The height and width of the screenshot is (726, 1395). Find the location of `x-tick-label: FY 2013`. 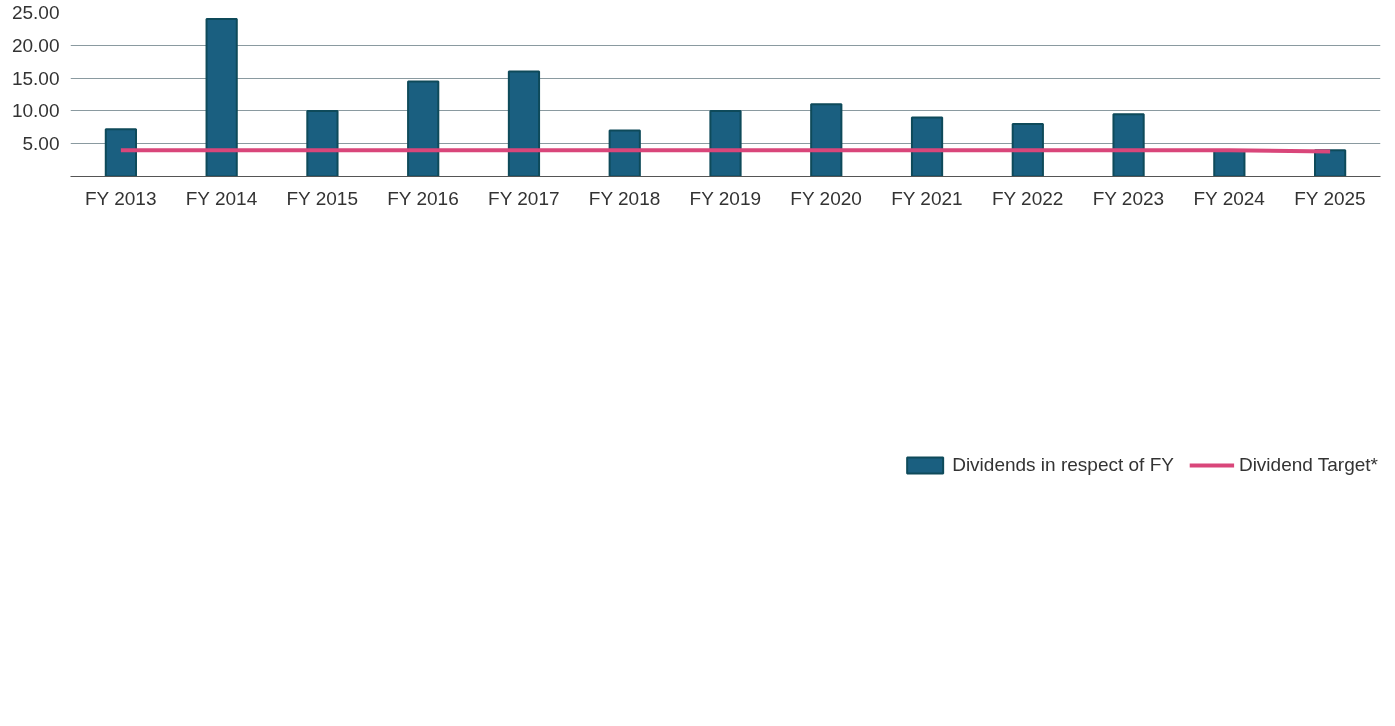

x-tick-label: FY 2013 is located at coordinates (120, 198).